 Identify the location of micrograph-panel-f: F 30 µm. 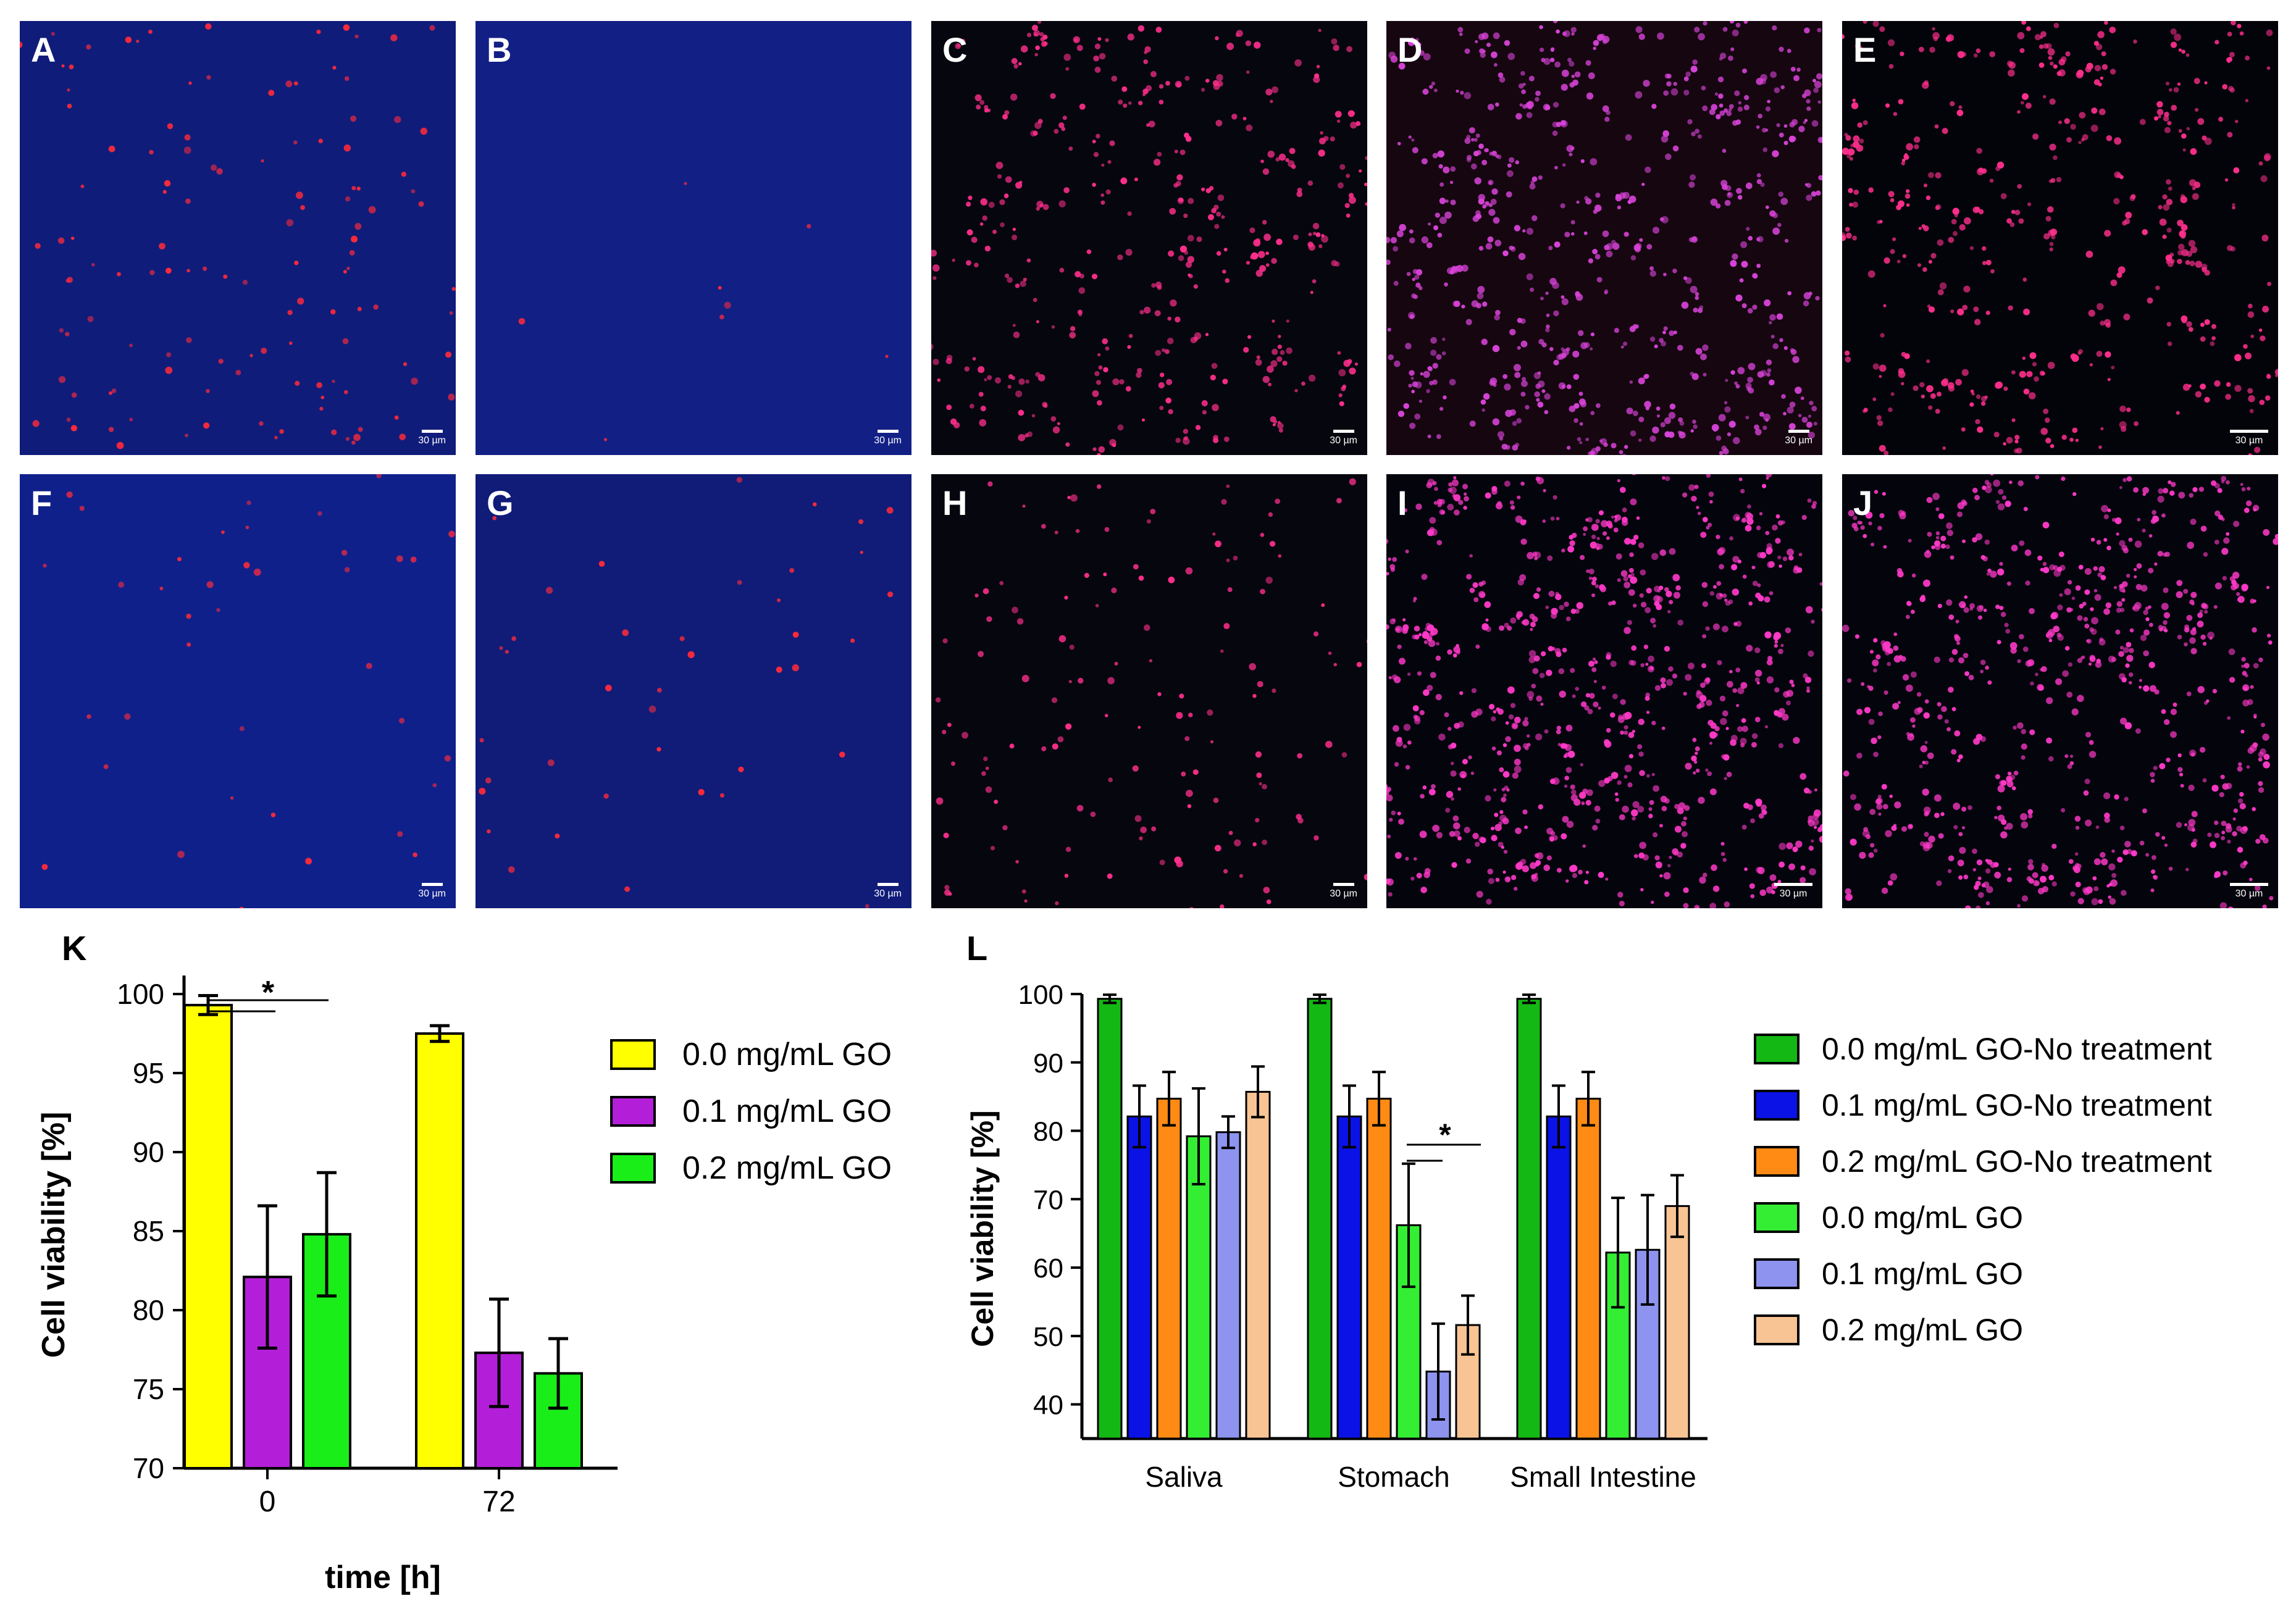
(238, 691).